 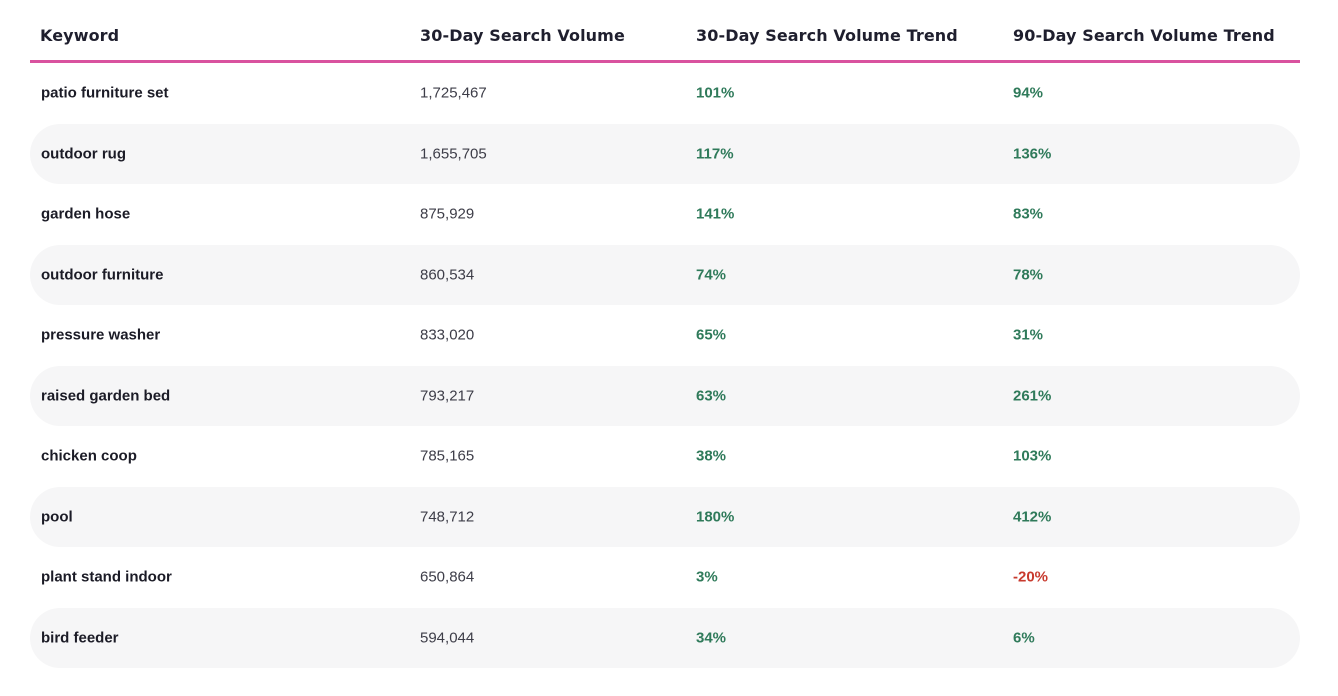 I want to click on trend-30-cell: 74%, so click(x=711, y=275).